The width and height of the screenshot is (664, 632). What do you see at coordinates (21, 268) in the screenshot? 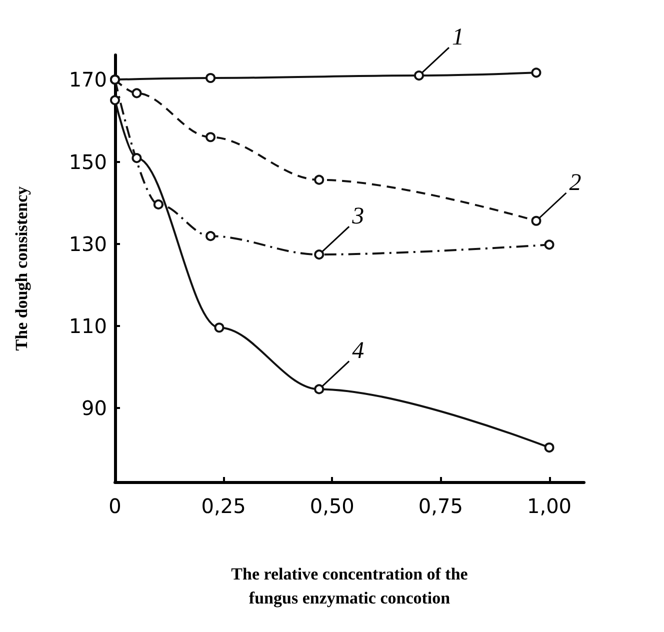
I see `y-axis-title: The dough consistency` at bounding box center [21, 268].